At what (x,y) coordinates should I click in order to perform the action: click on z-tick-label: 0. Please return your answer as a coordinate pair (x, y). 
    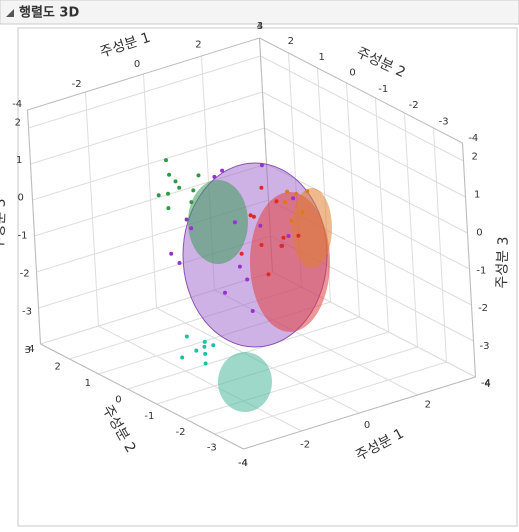
    Looking at the image, I should click on (21, 198).